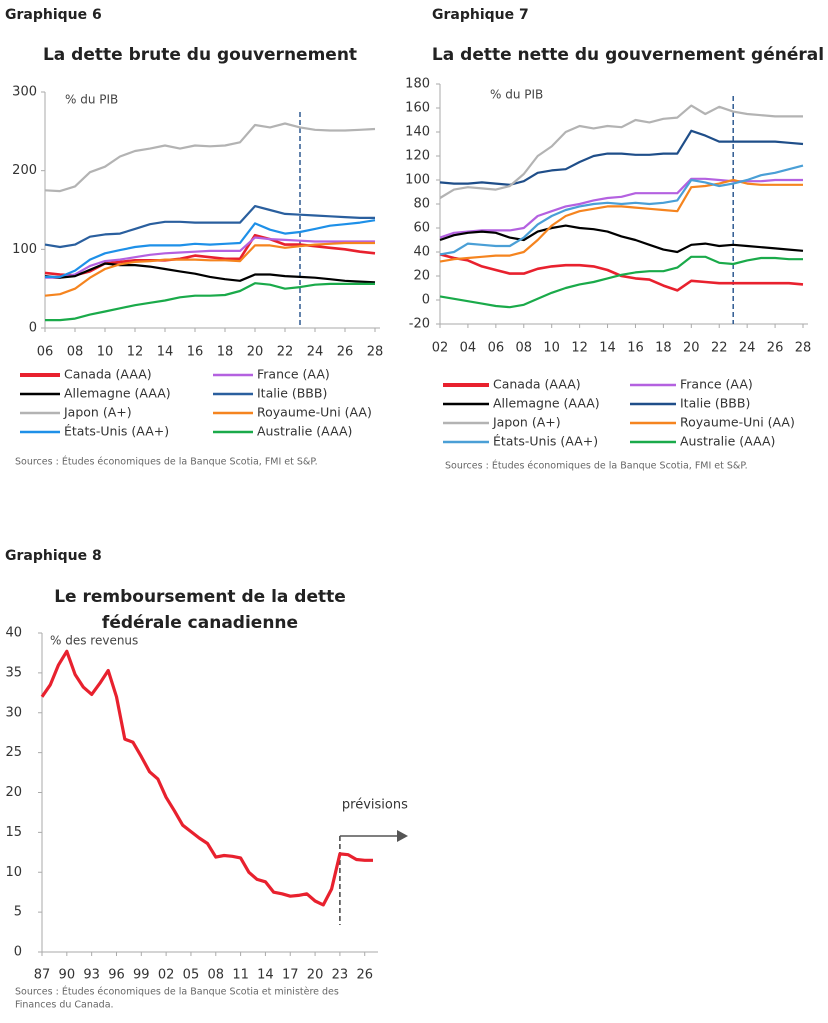 The width and height of the screenshot is (828, 1023). Describe the element at coordinates (628, 55) in the screenshot. I see `chart-title: La dette nette du gouvernement général` at that location.